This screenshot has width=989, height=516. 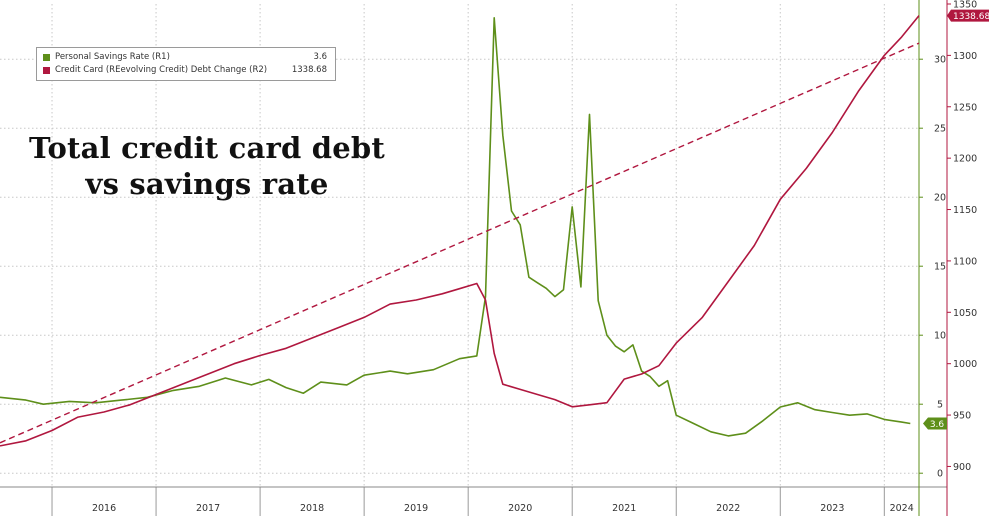 What do you see at coordinates (940, 129) in the screenshot?
I see `left-tick-label-25: 25` at bounding box center [940, 129].